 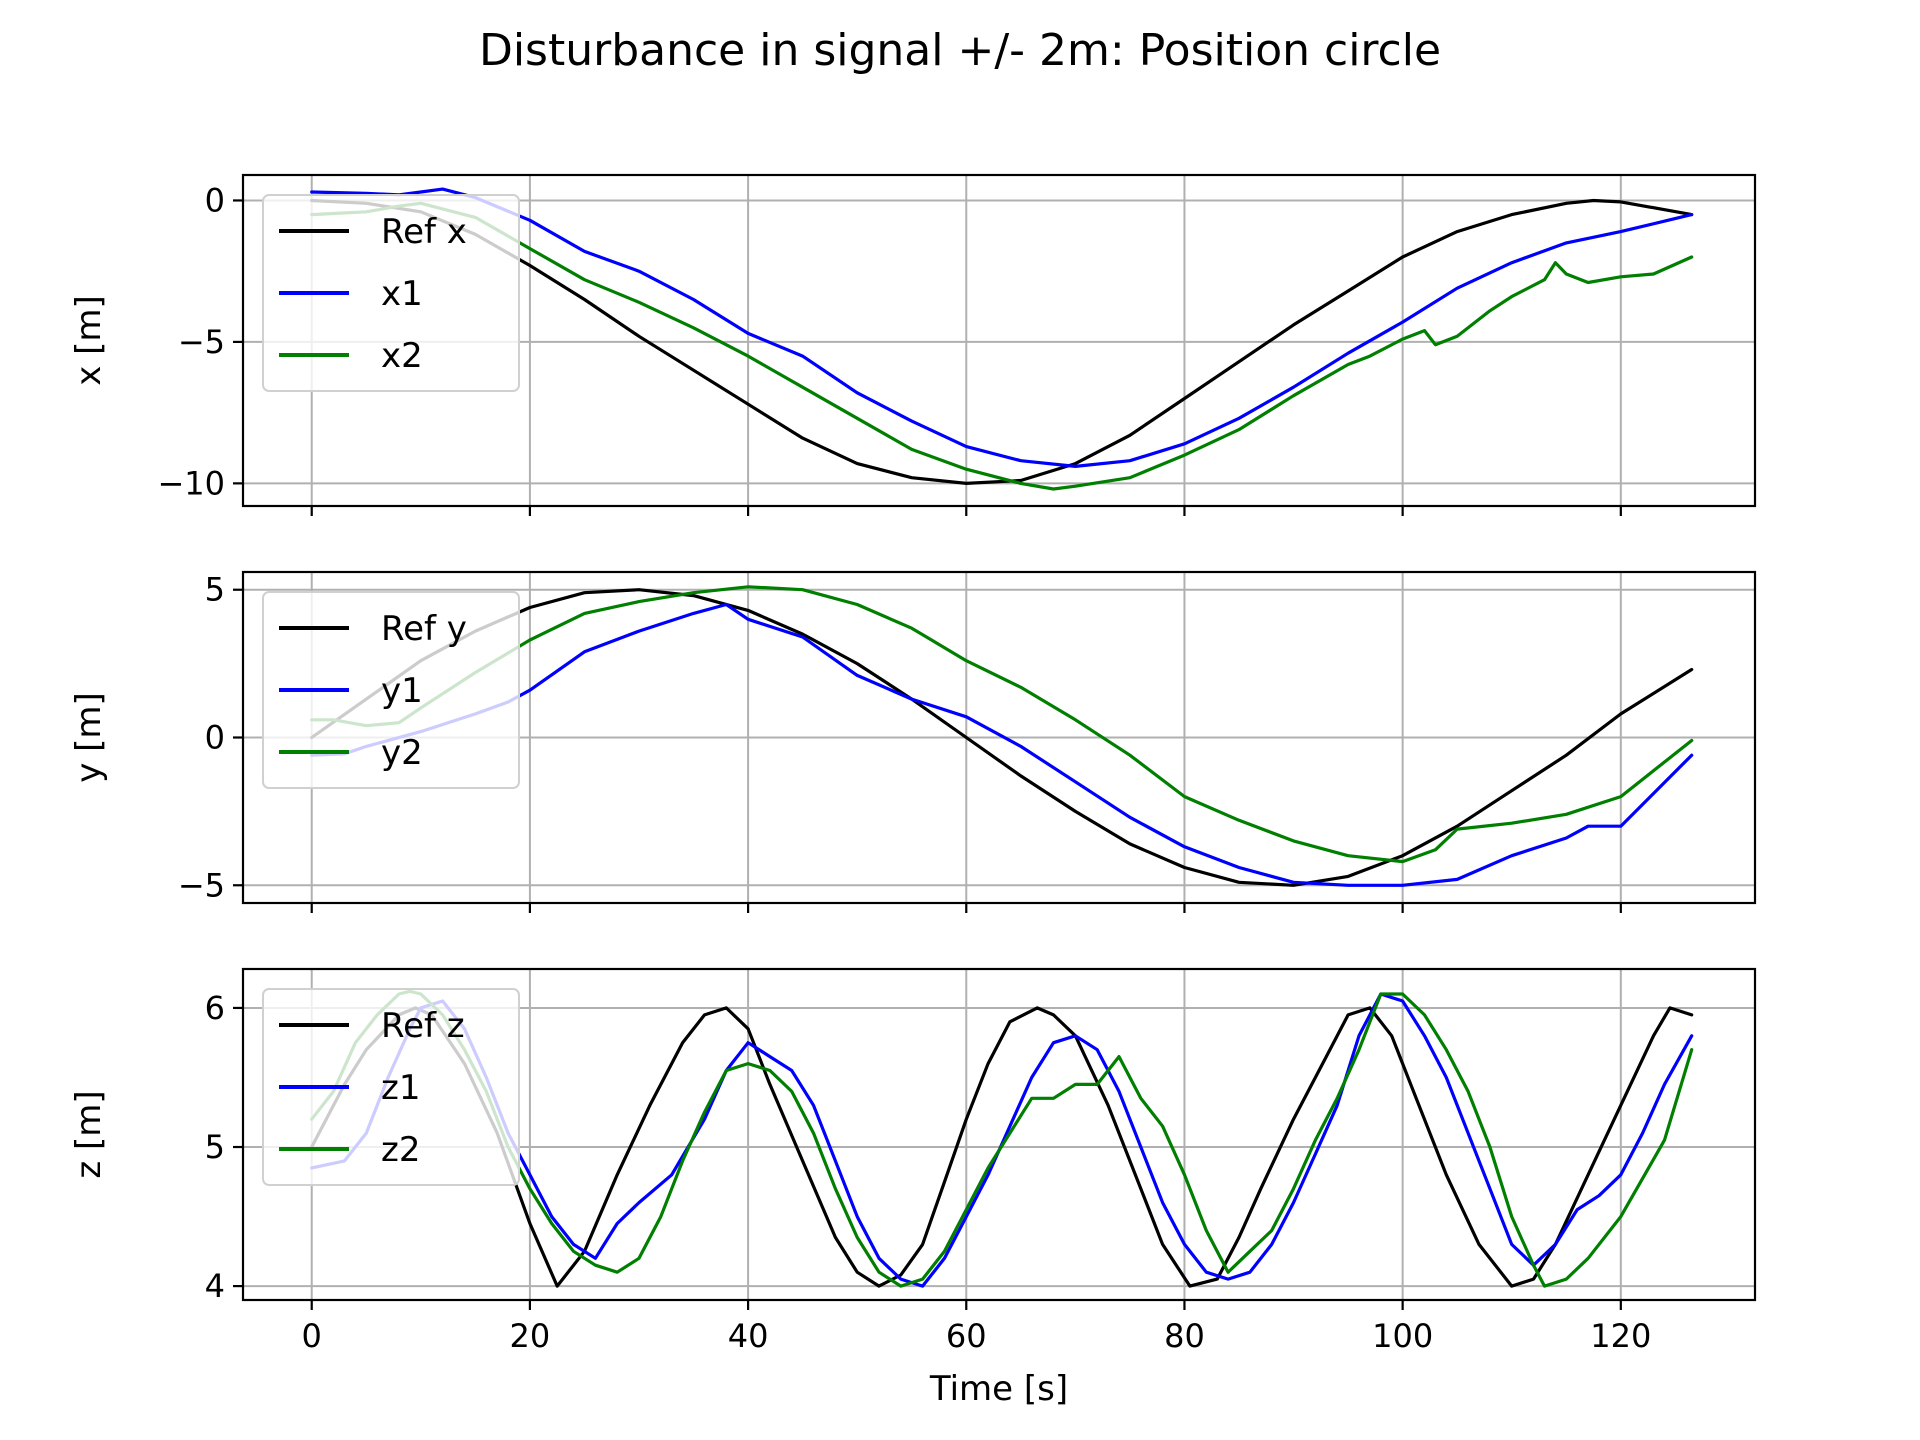 What do you see at coordinates (191, 483) in the screenshot?
I see `y-tick-label: −10` at bounding box center [191, 483].